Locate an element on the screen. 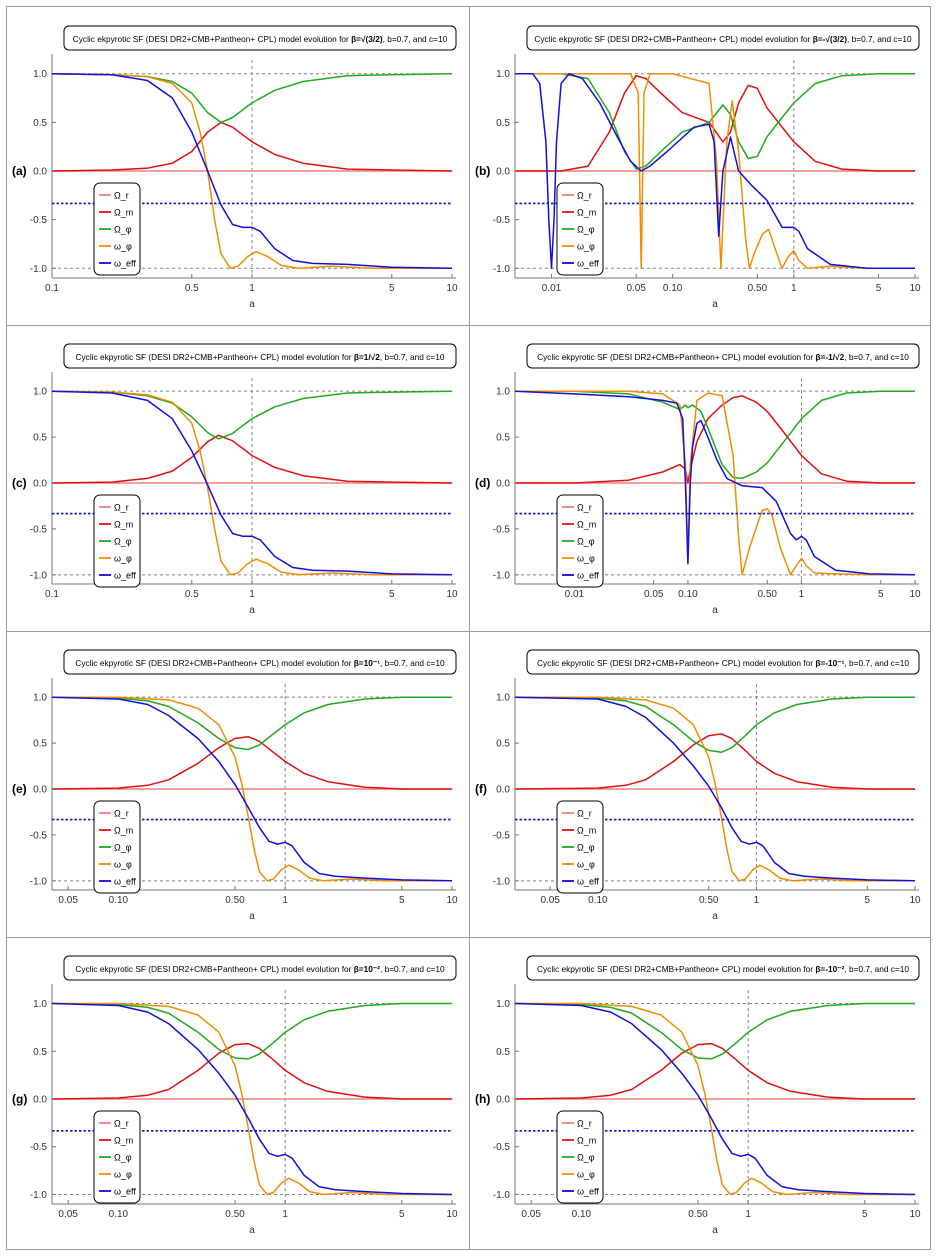 The height and width of the screenshot is (1256, 937). x-tick-label: 0.05 is located at coordinates (550, 900).